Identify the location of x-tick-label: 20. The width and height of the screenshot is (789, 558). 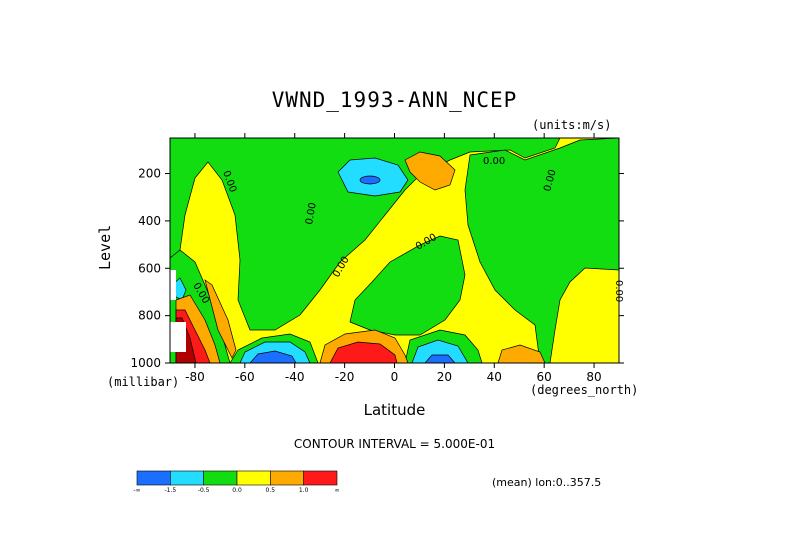
(444, 377).